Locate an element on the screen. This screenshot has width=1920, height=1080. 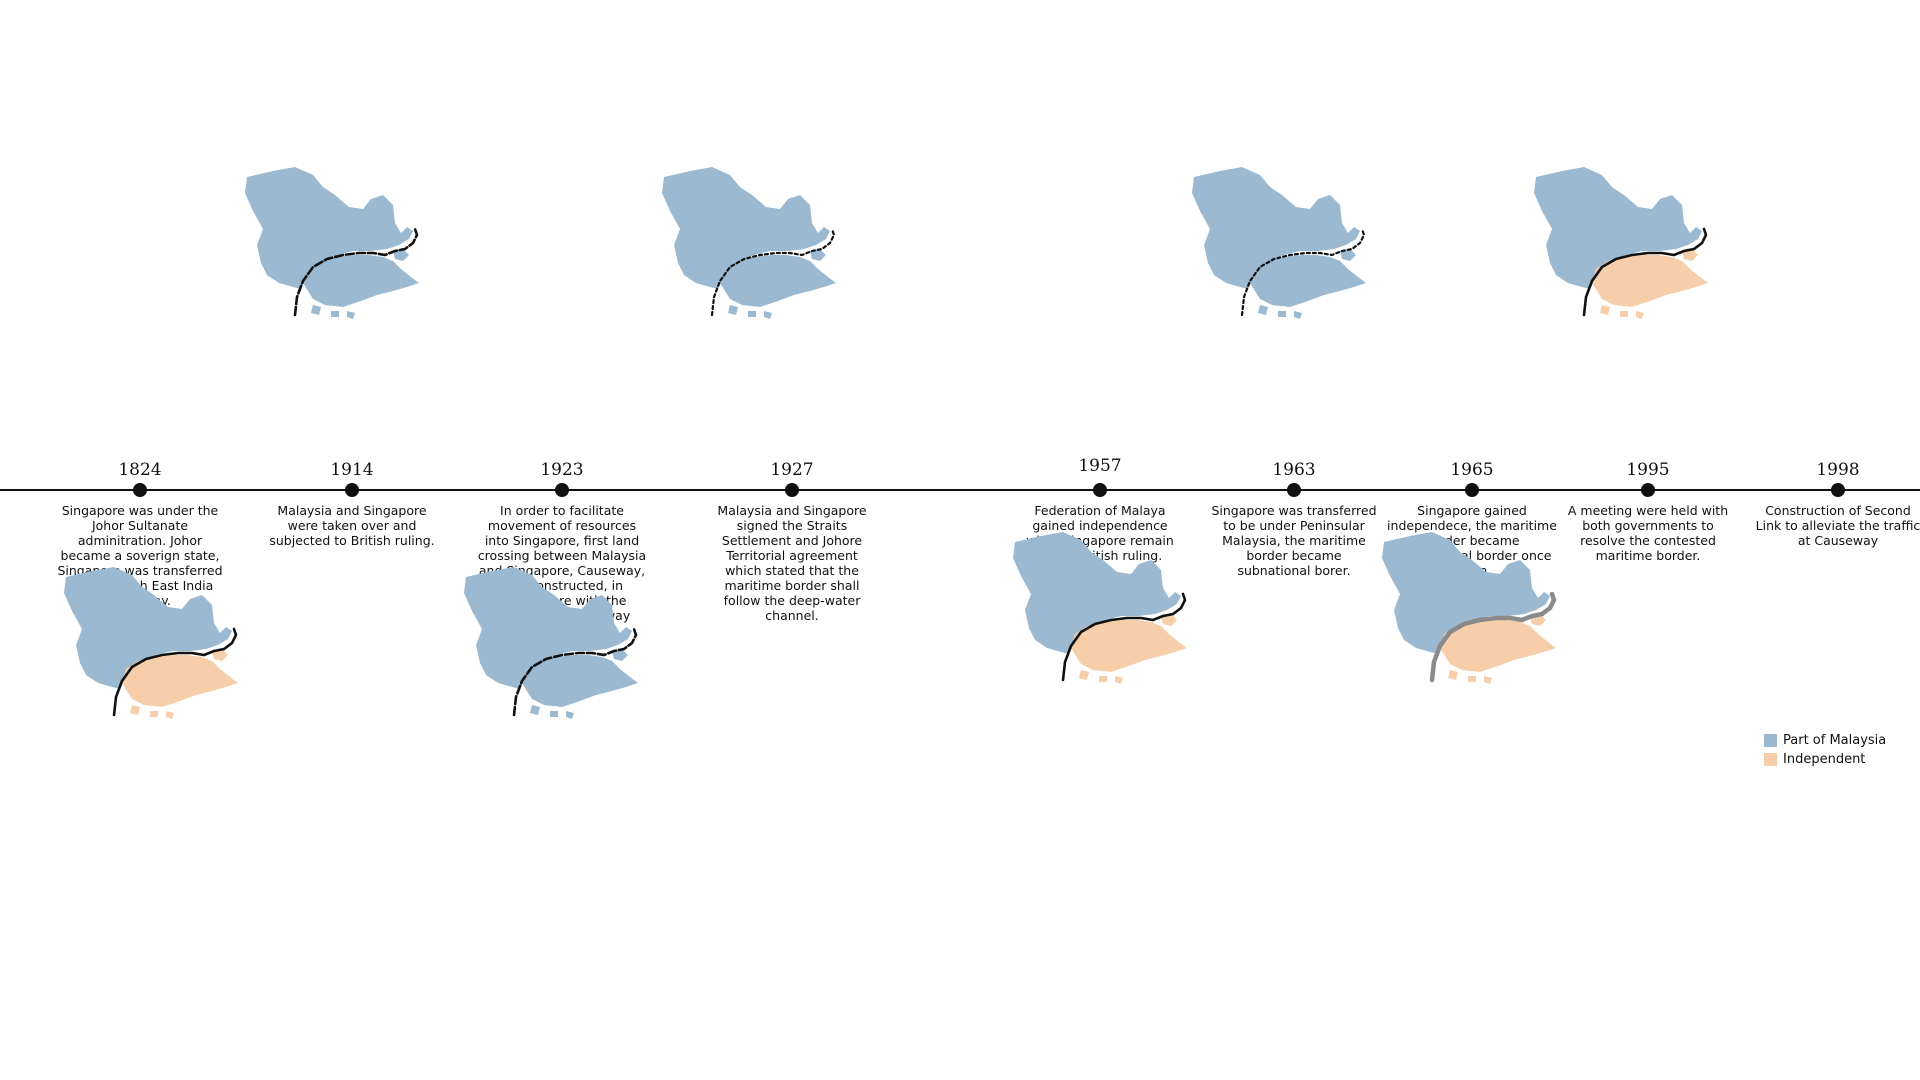
legend-swatch-independent is located at coordinates (1770, 759).